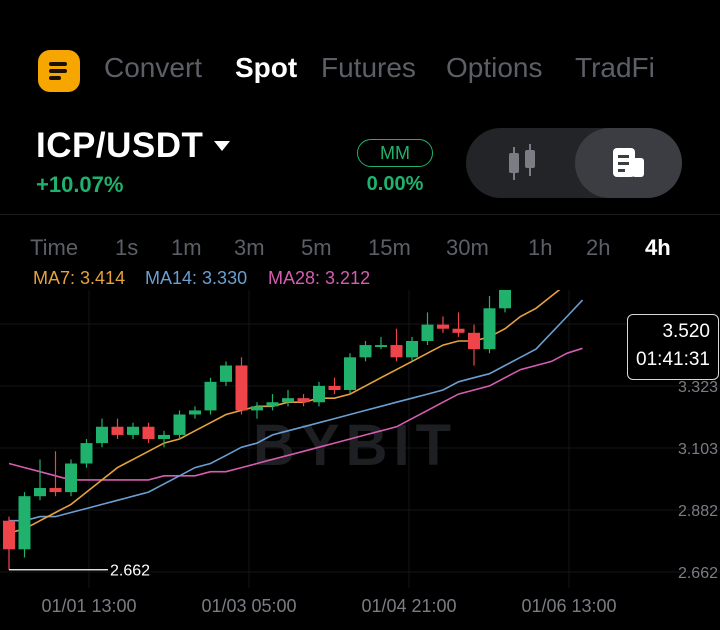  I want to click on interval-30m: 30m, so click(467, 247).